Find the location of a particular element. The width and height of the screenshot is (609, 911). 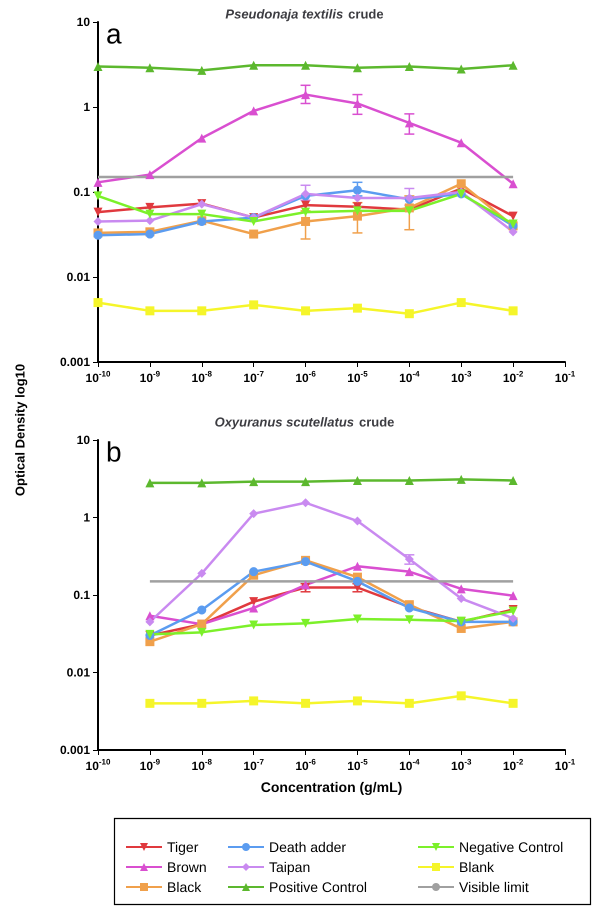

legend-label: Black is located at coordinates (184, 887).